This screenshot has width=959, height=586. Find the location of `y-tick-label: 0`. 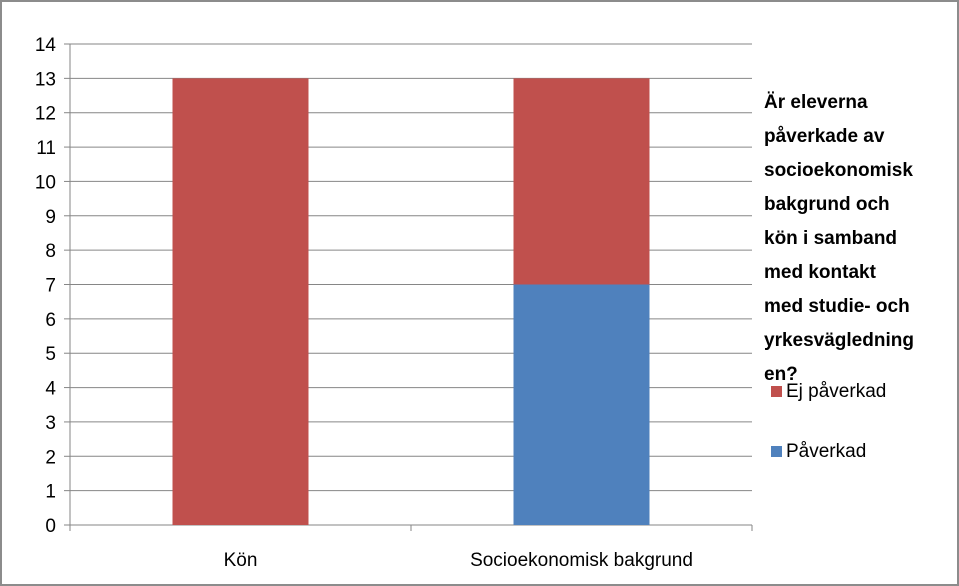

y-tick-label: 0 is located at coordinates (50, 526).